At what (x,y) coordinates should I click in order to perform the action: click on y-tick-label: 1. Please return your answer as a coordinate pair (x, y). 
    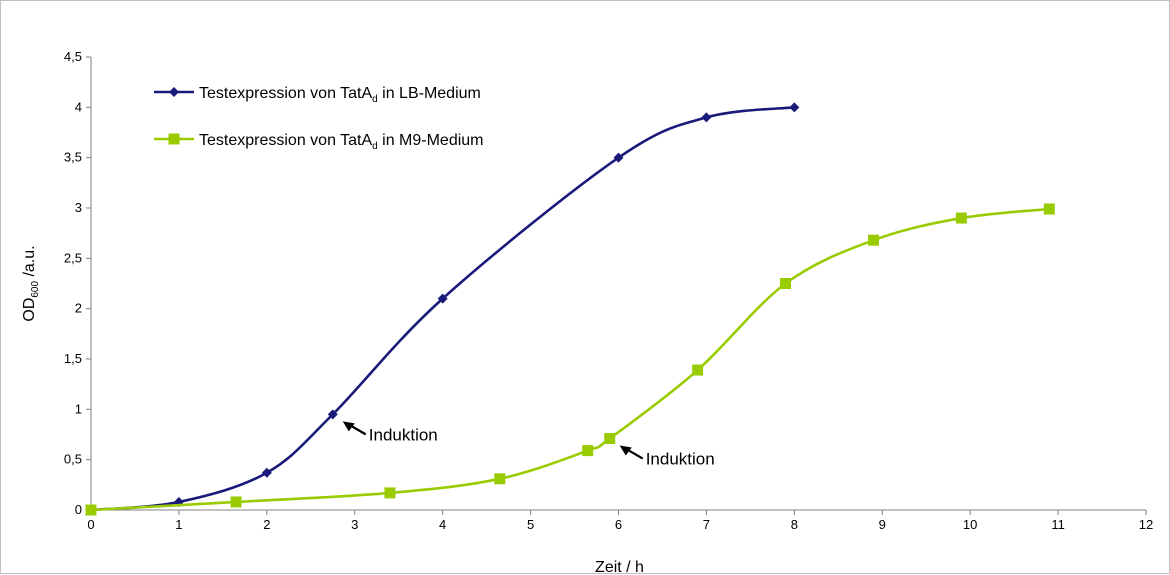
    Looking at the image, I should click on (78, 408).